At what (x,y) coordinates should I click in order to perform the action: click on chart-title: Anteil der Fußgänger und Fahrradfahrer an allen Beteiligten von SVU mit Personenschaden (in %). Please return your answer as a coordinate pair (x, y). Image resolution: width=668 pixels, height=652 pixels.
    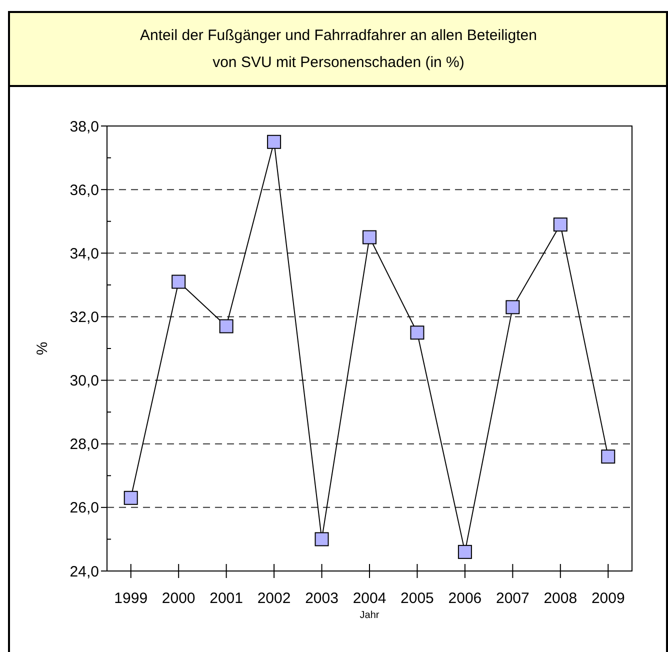
    Looking at the image, I should click on (338, 49).